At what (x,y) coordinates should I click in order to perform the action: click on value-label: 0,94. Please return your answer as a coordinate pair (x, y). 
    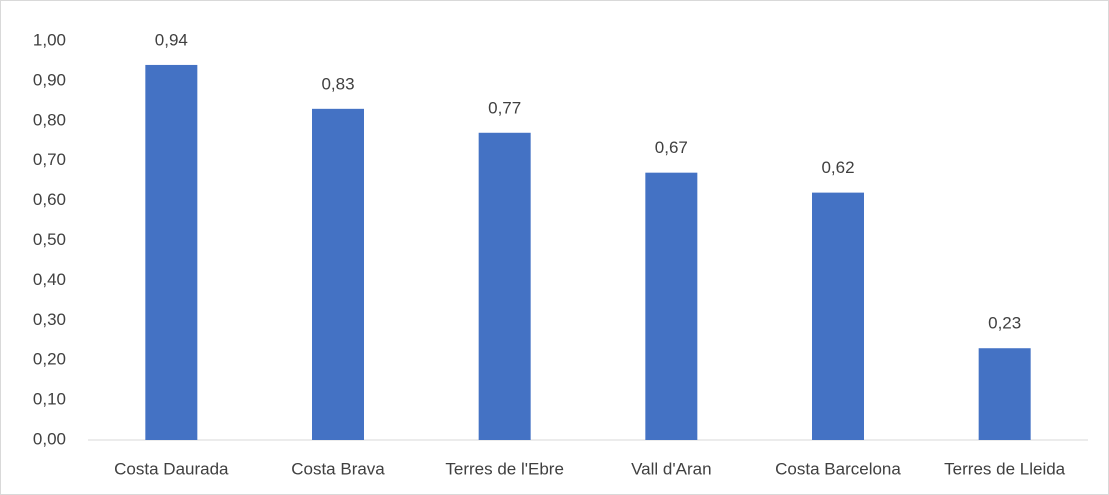
    Looking at the image, I should click on (171, 39).